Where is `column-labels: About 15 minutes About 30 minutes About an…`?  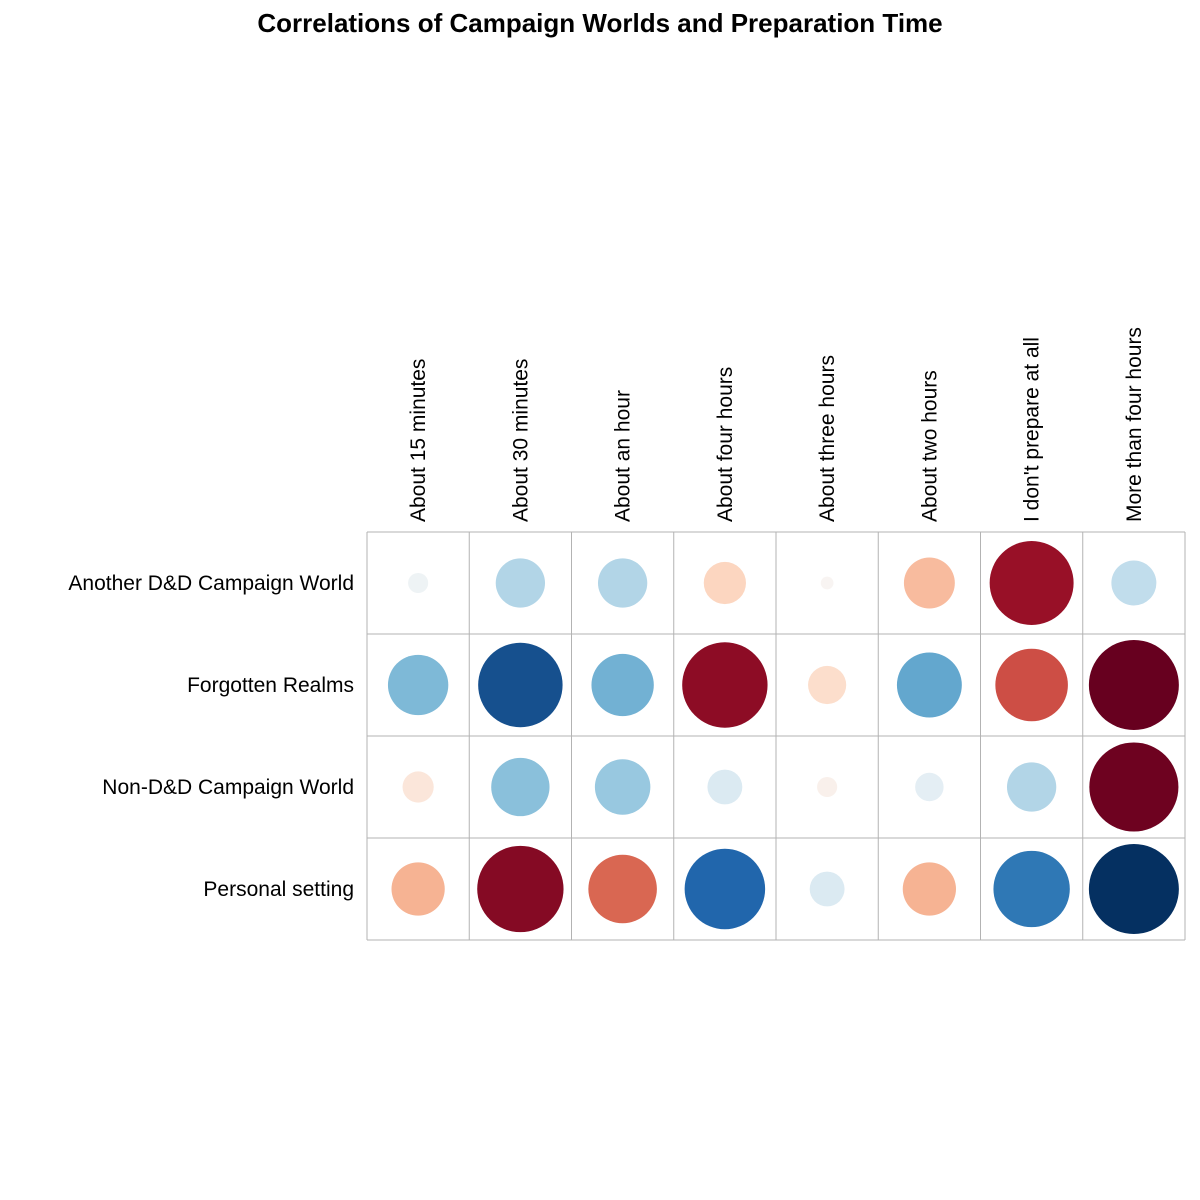
column-labels: About 15 minutes About 30 minutes About an… is located at coordinates (776, 424).